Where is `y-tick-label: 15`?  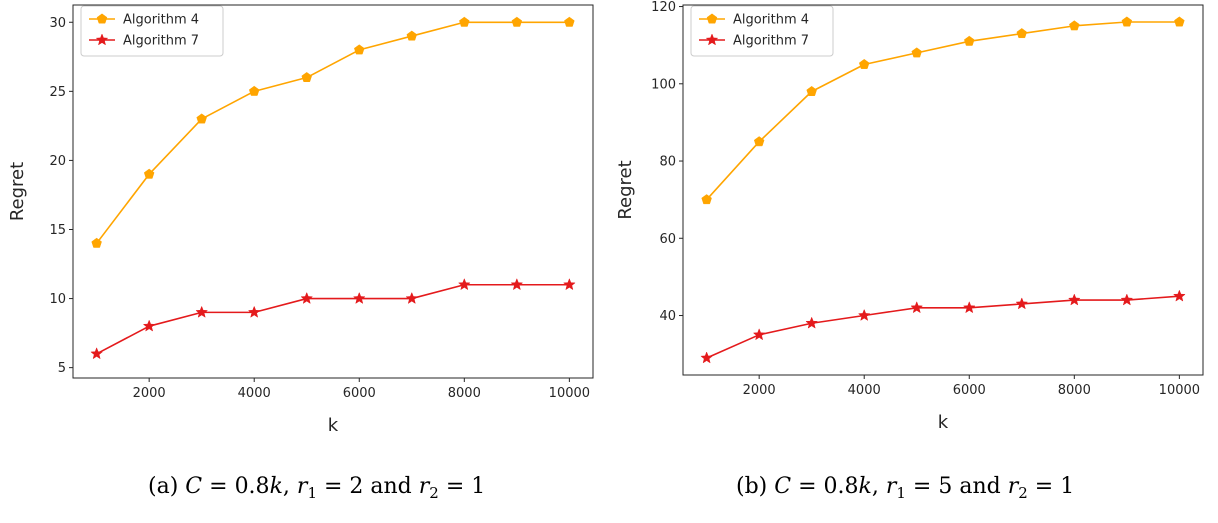
y-tick-label: 15 is located at coordinates (57, 230).